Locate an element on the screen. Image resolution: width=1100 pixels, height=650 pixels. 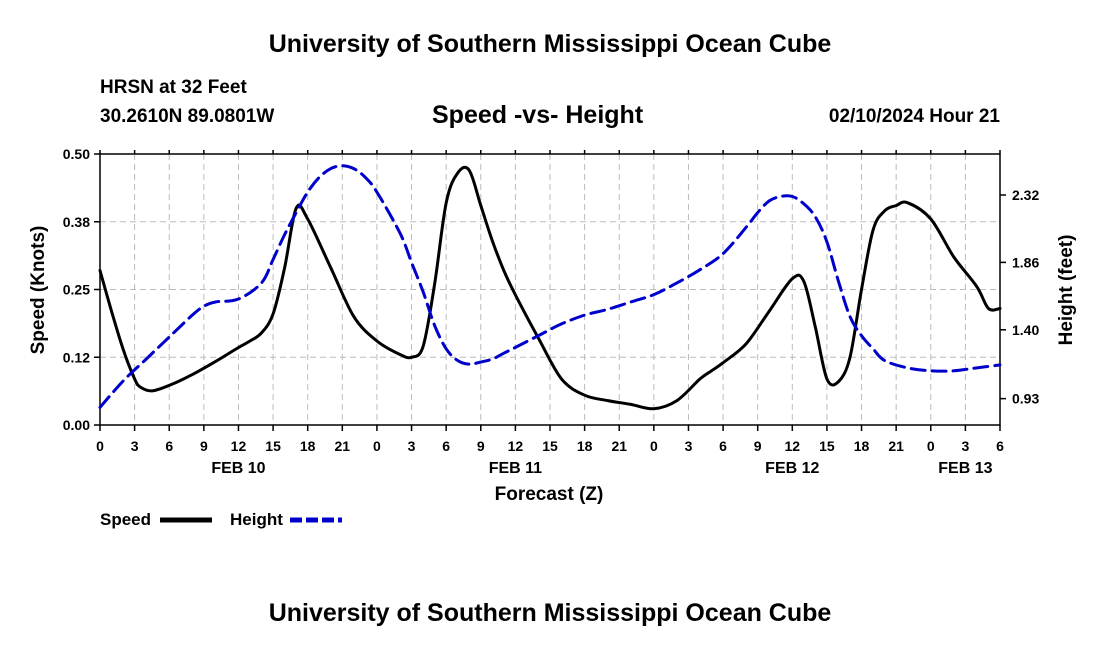
y-left-tick-label: 0.00 is located at coordinates (76, 425).